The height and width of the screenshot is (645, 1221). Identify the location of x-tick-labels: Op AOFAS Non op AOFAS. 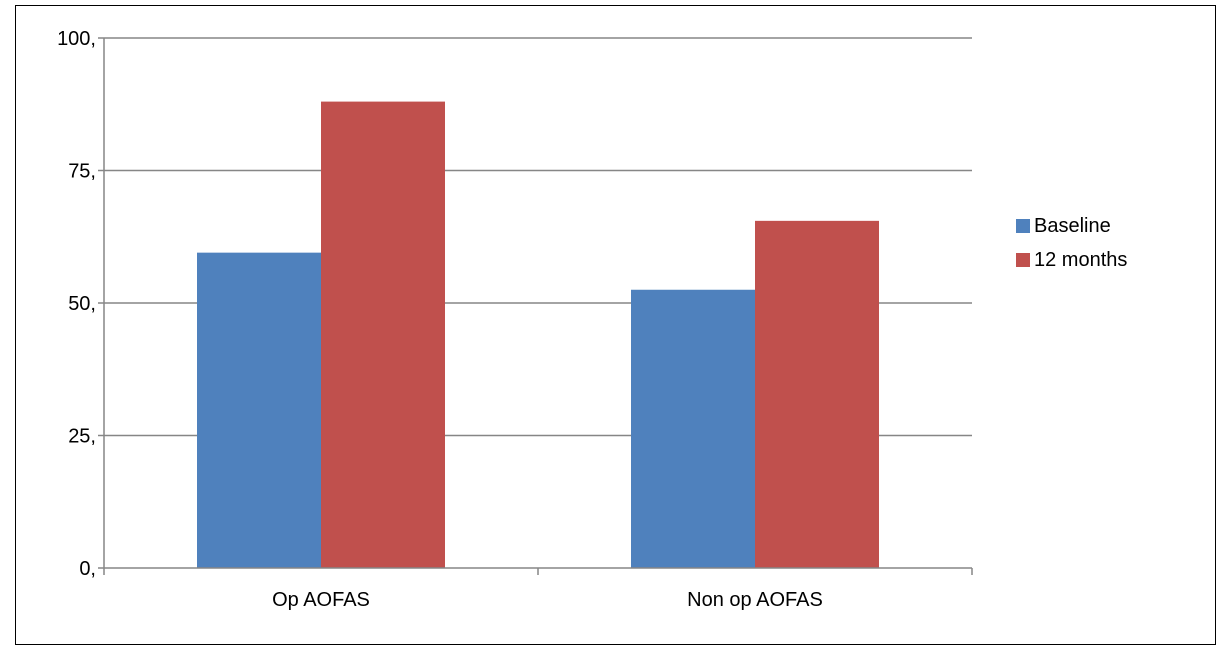
(547, 600).